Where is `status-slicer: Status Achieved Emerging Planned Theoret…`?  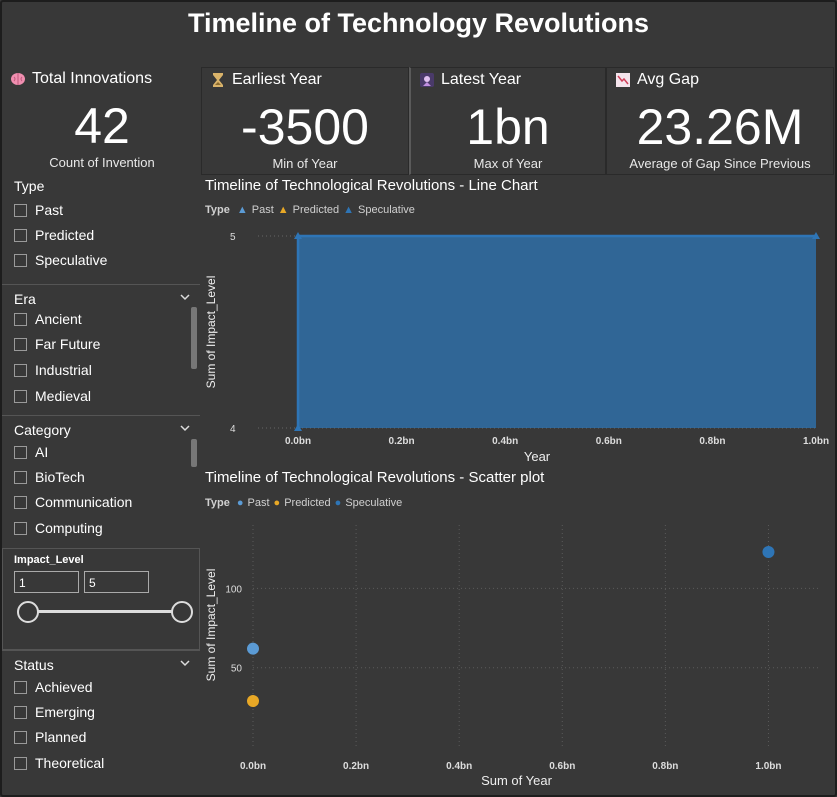
status-slicer: Status Achieved Emerging Planned Theoret… is located at coordinates (101, 721).